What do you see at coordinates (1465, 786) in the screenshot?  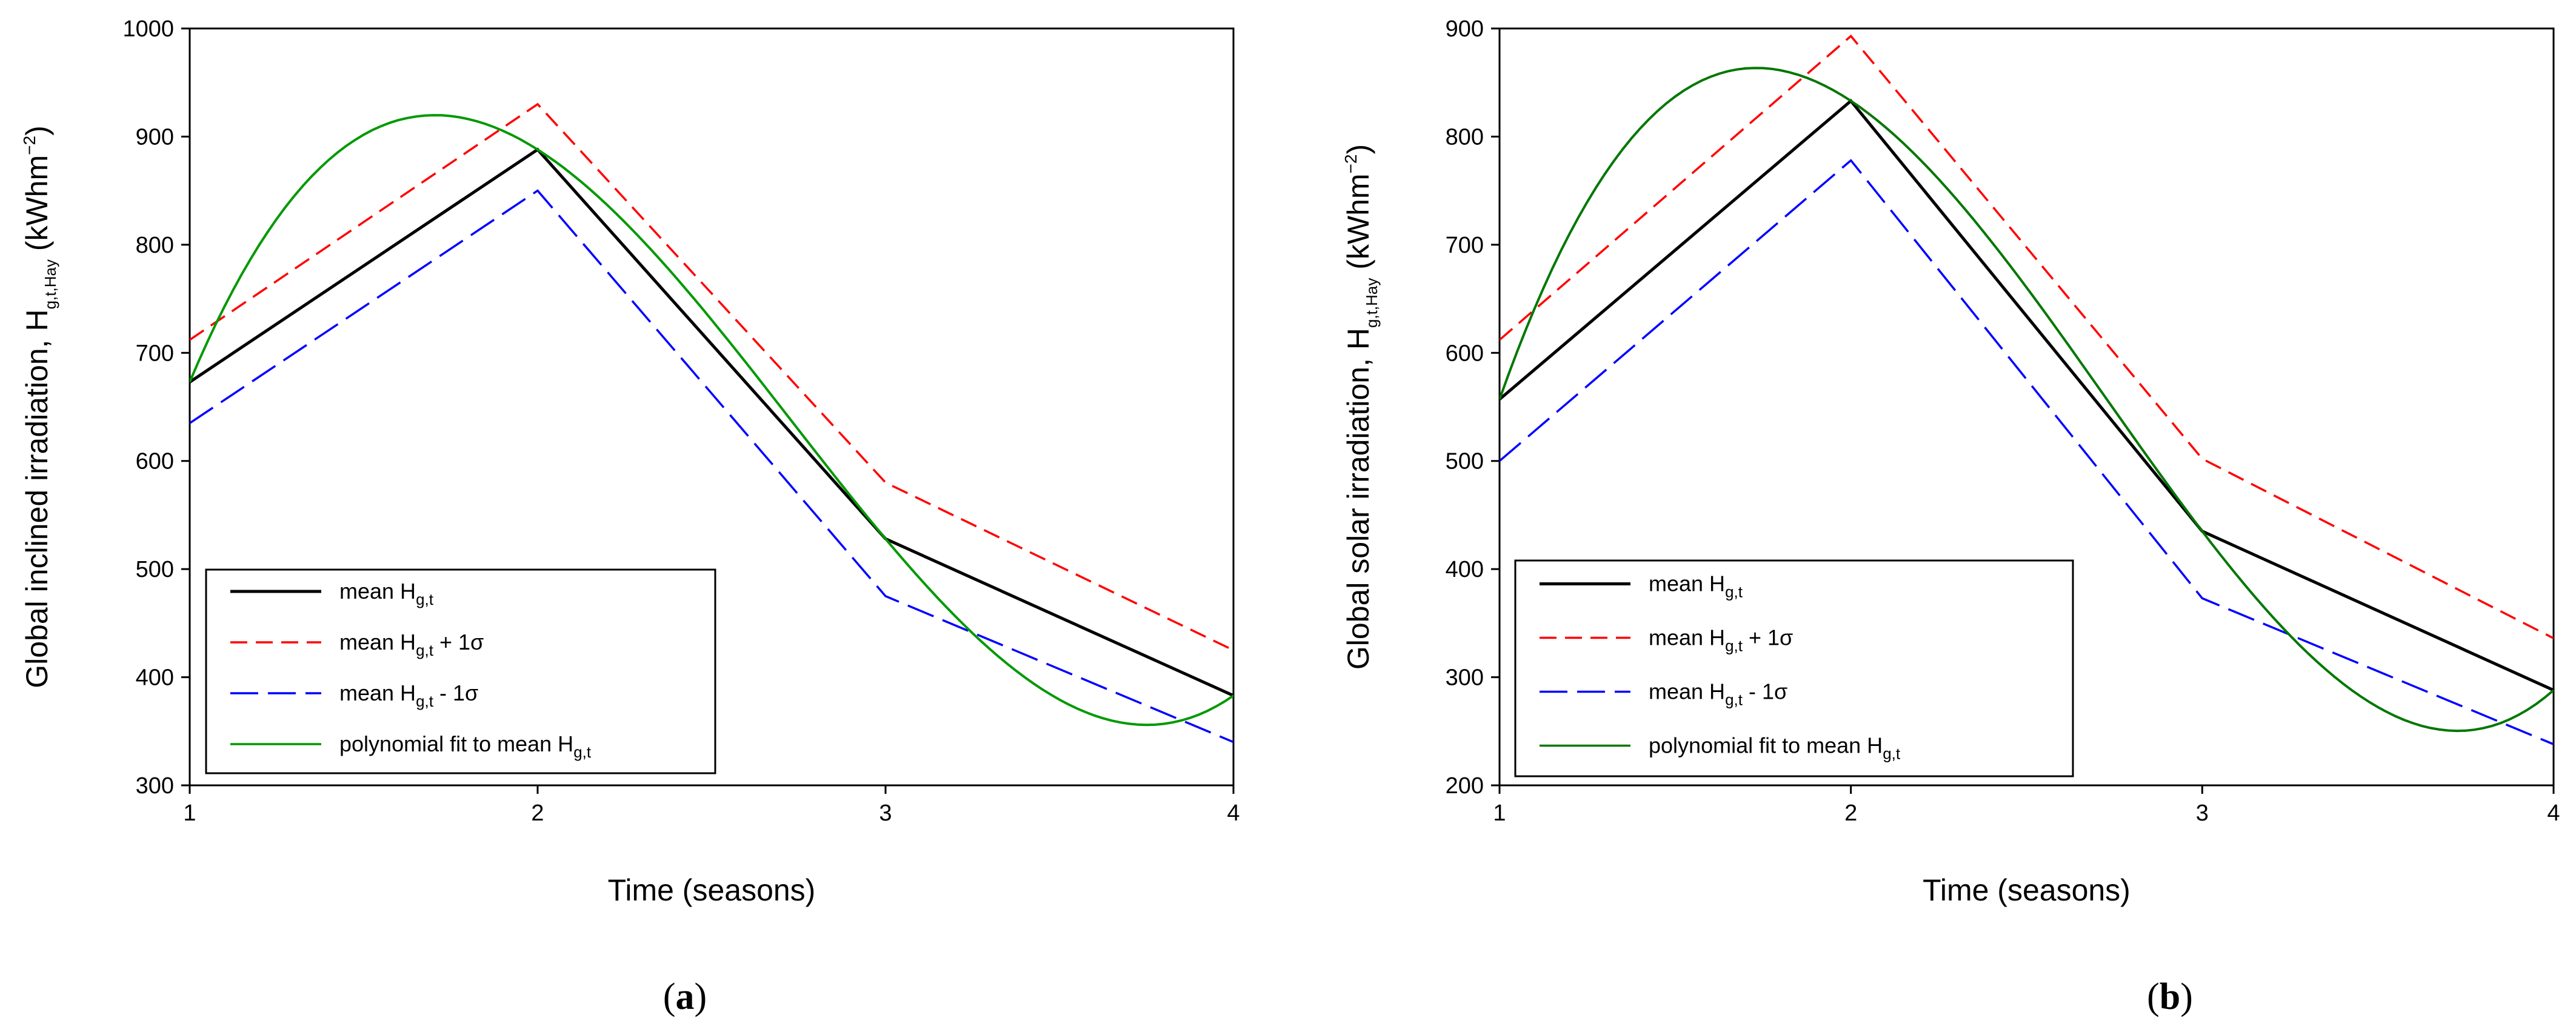 I see `y-tick-label: 200` at bounding box center [1465, 786].